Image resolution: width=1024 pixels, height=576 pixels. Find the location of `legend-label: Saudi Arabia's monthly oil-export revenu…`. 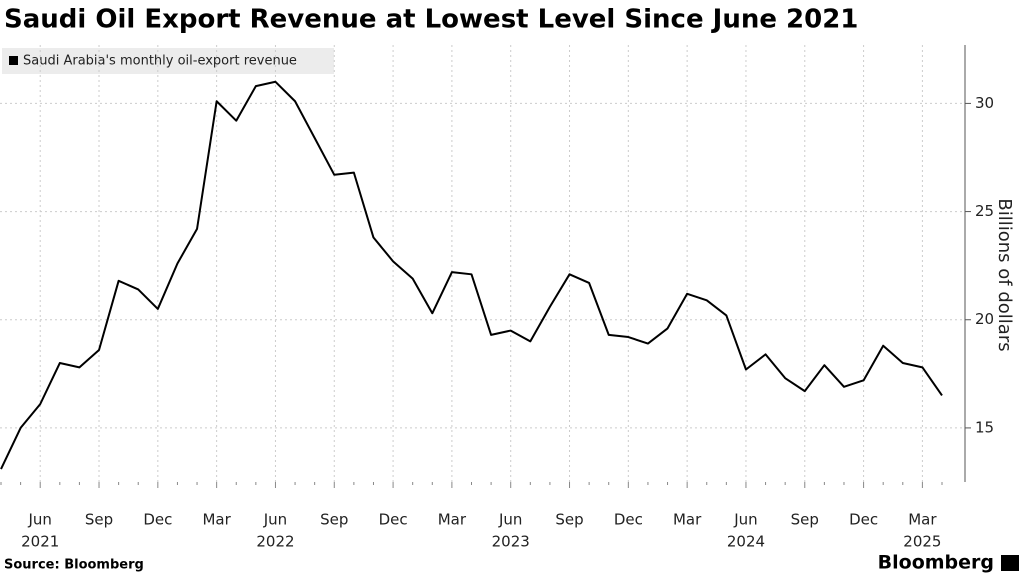

legend-label: Saudi Arabia's monthly oil-export revenu… is located at coordinates (160, 61).